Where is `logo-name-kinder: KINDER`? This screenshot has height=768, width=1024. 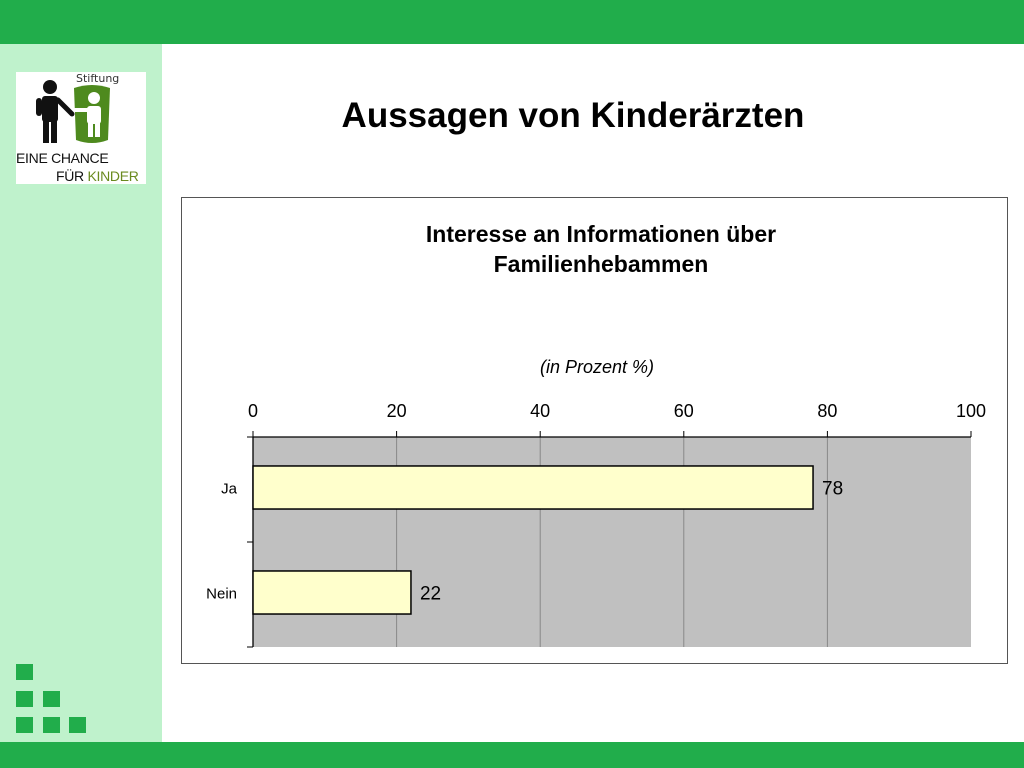 logo-name-kinder: KINDER is located at coordinates (113, 176).